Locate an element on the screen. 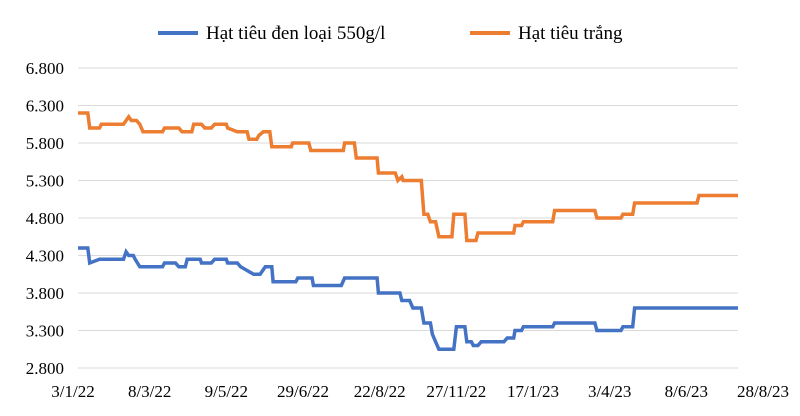 The height and width of the screenshot is (416, 800). x-tick-label: 17/1/23 is located at coordinates (533, 391).